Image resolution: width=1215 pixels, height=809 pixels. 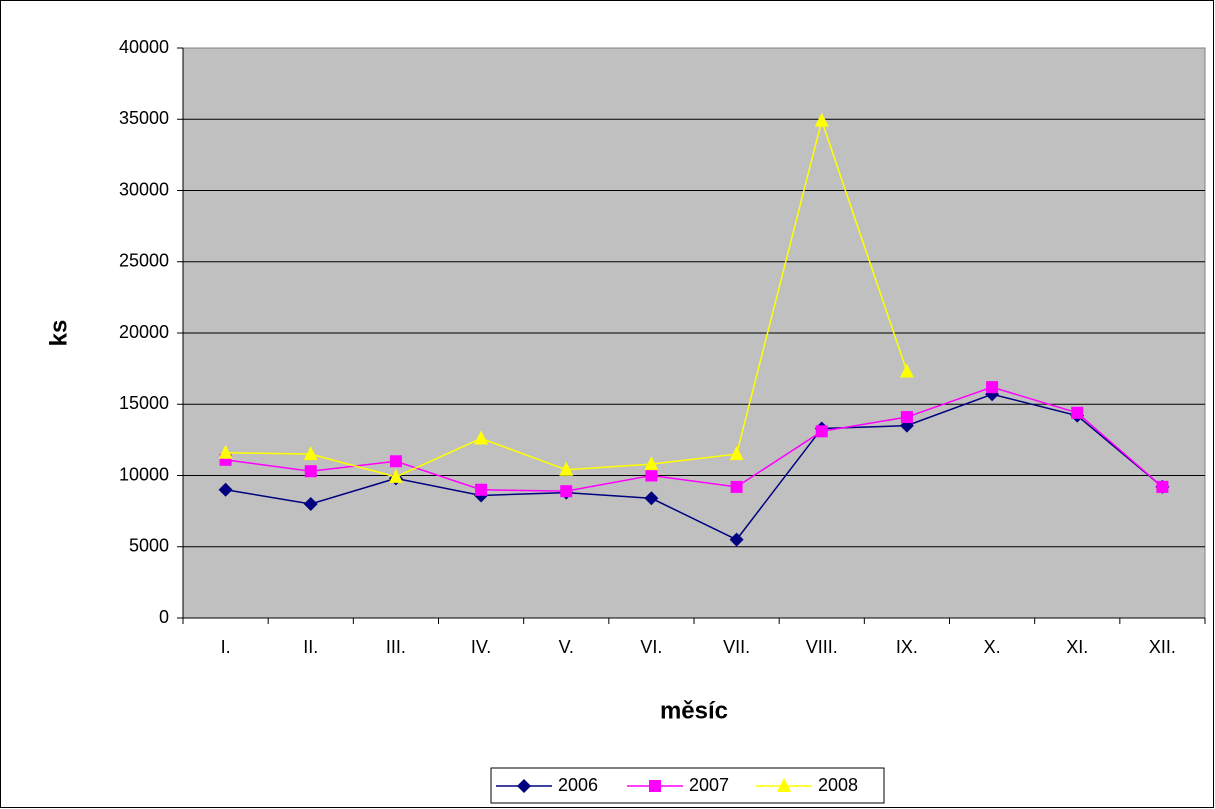 I want to click on y-tick-label: 5000, so click(x=149, y=546).